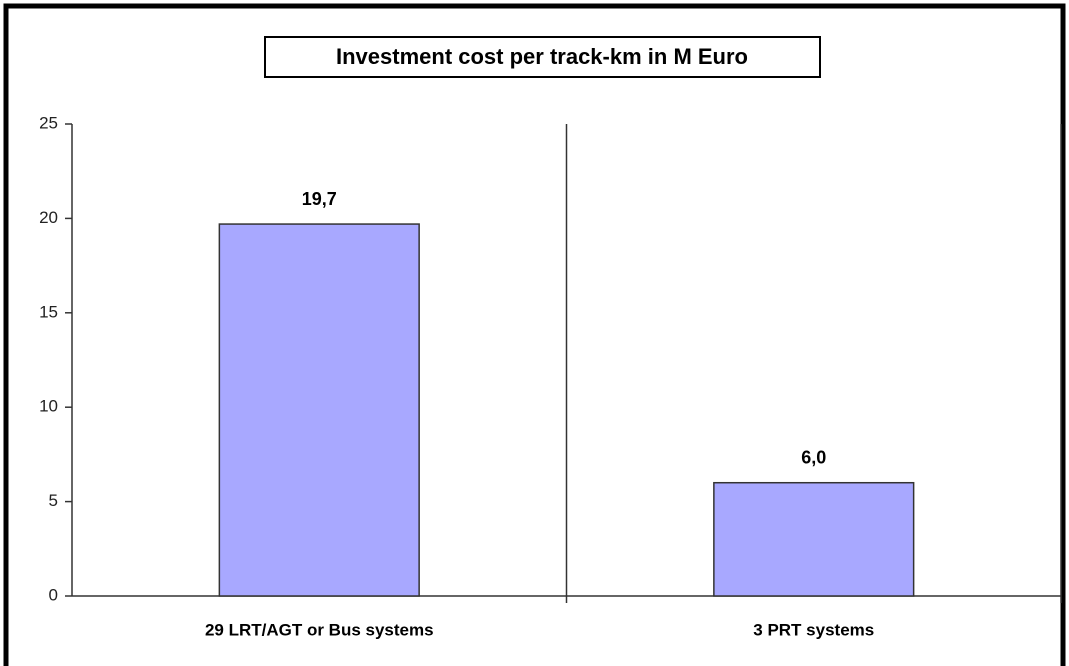 The image size is (1069, 666). I want to click on x-tick-label: 29 LRT/AGT or Bus systems, so click(319, 629).